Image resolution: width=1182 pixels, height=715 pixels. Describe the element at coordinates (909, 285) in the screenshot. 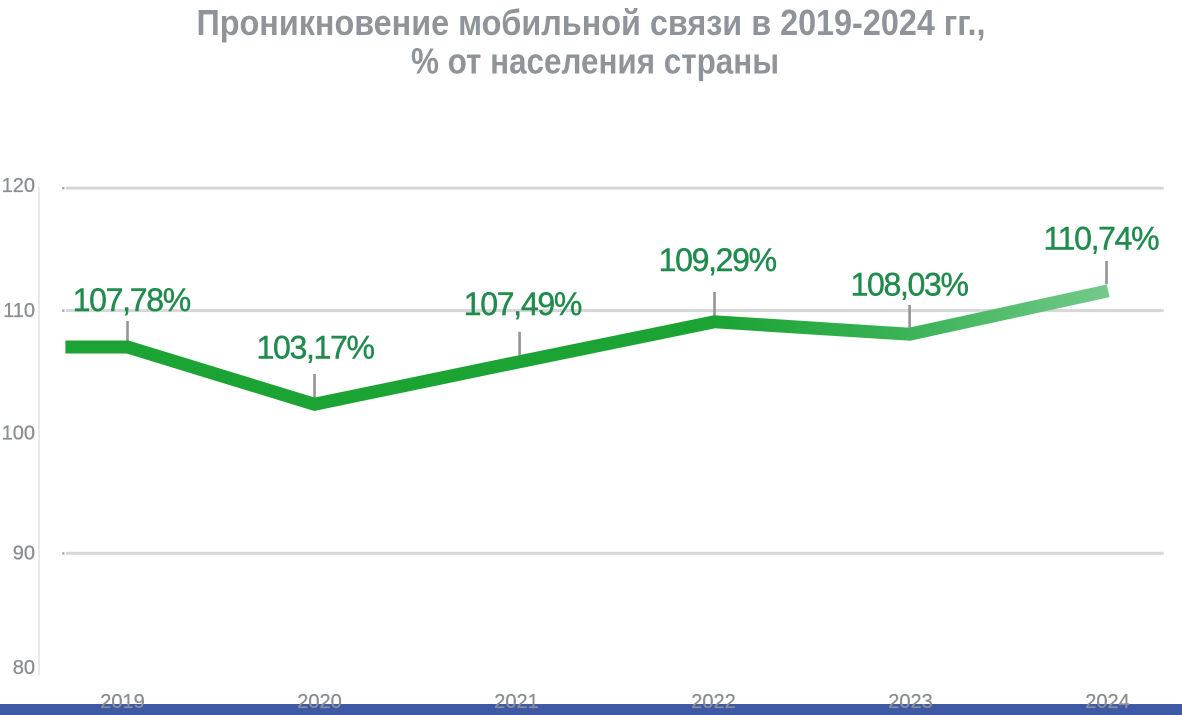

I see `svg-text: 108,03%` at that location.